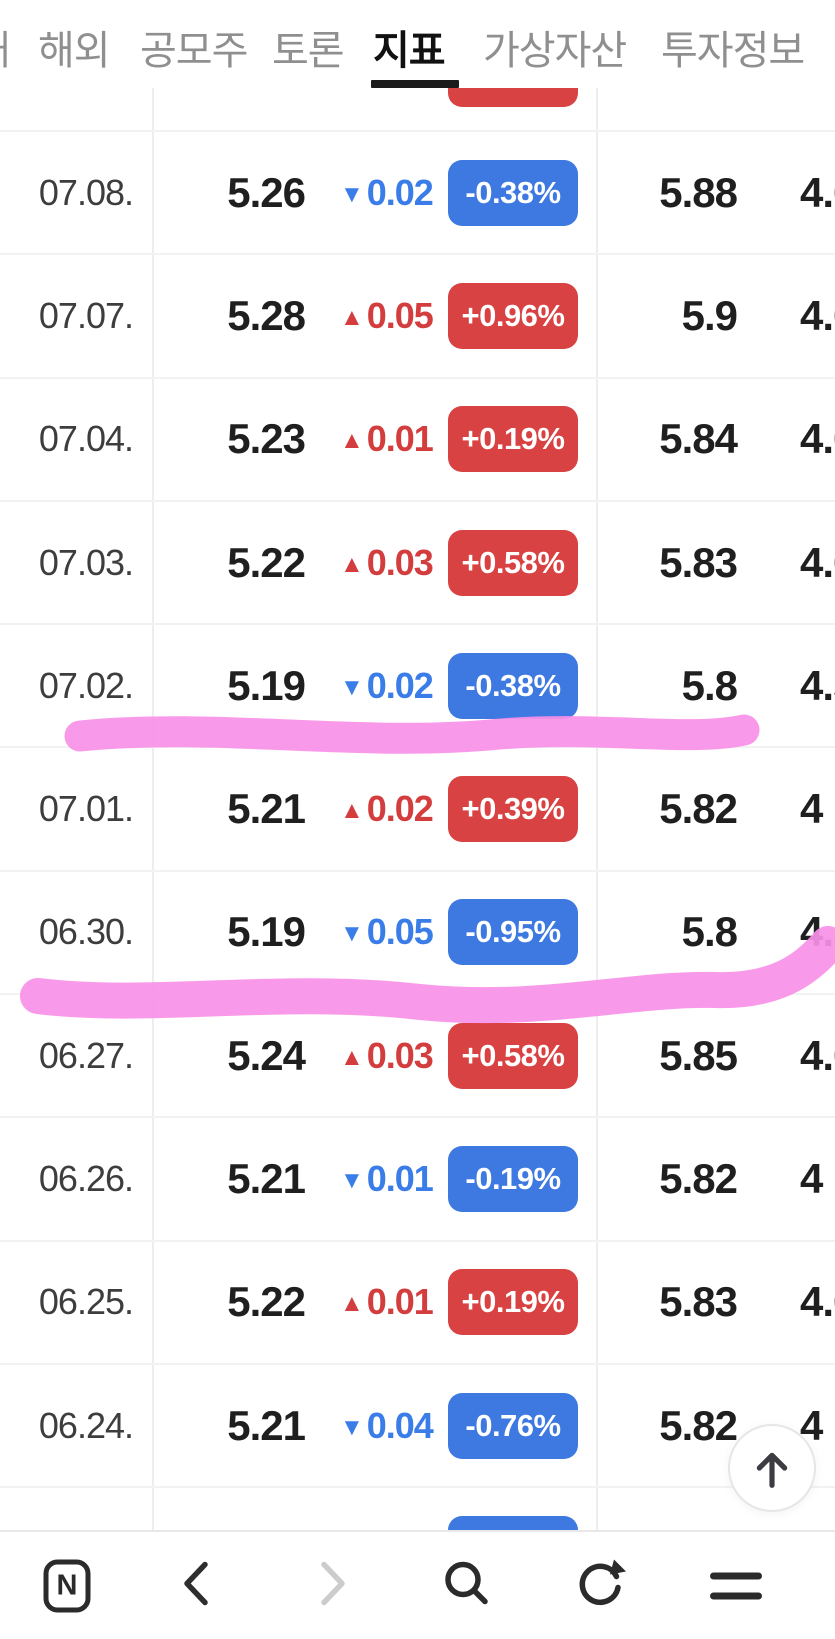 The image size is (835, 1639). Describe the element at coordinates (709, 315) in the screenshot. I see `secondary-value-cell: 5.9` at that location.